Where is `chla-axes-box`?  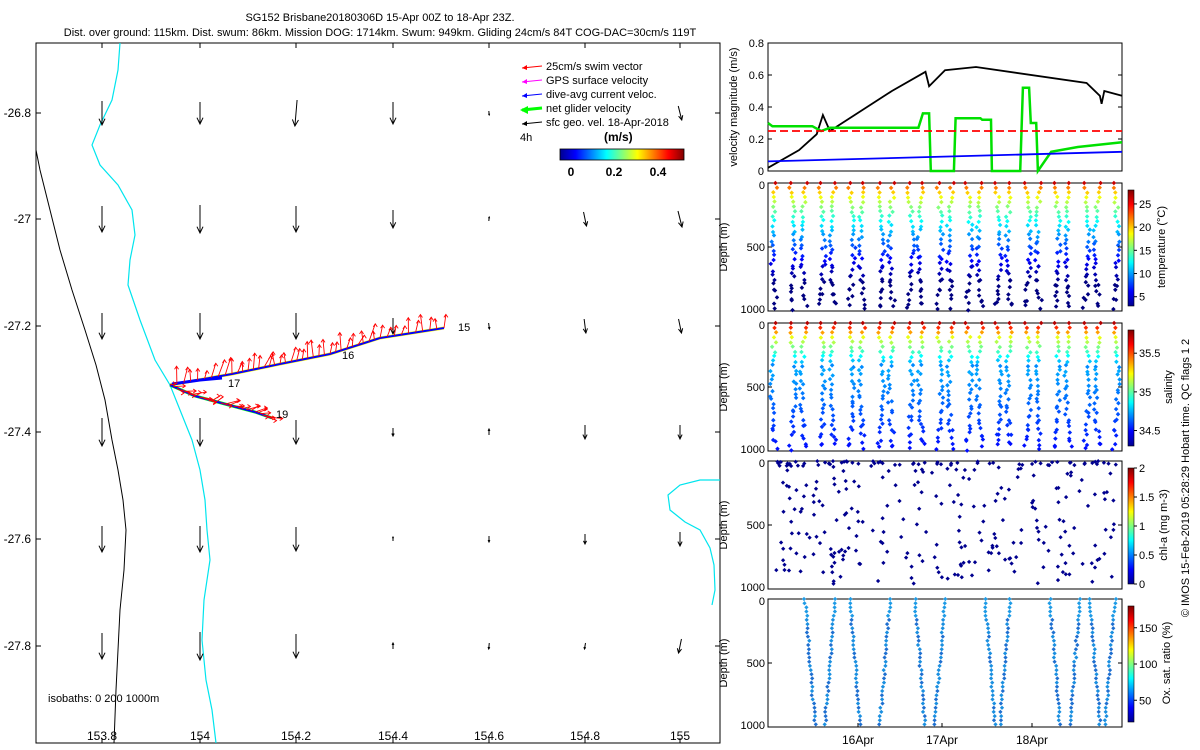
chla-axes-box is located at coordinates (945, 525).